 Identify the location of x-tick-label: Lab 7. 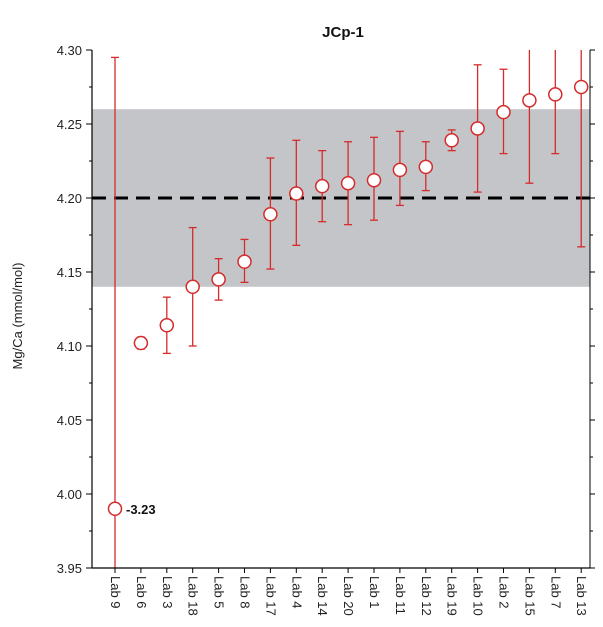
(555, 592).